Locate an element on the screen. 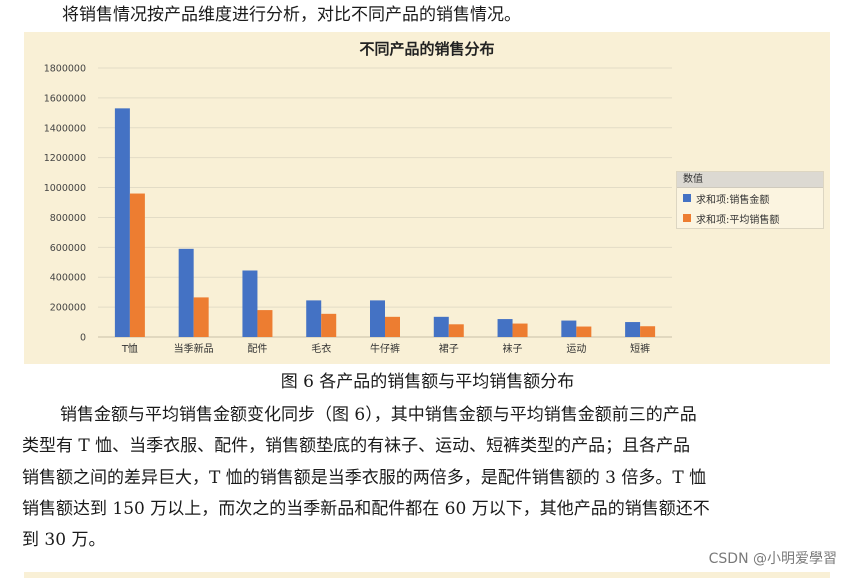  y-tick-label: 400000 is located at coordinates (68, 278).